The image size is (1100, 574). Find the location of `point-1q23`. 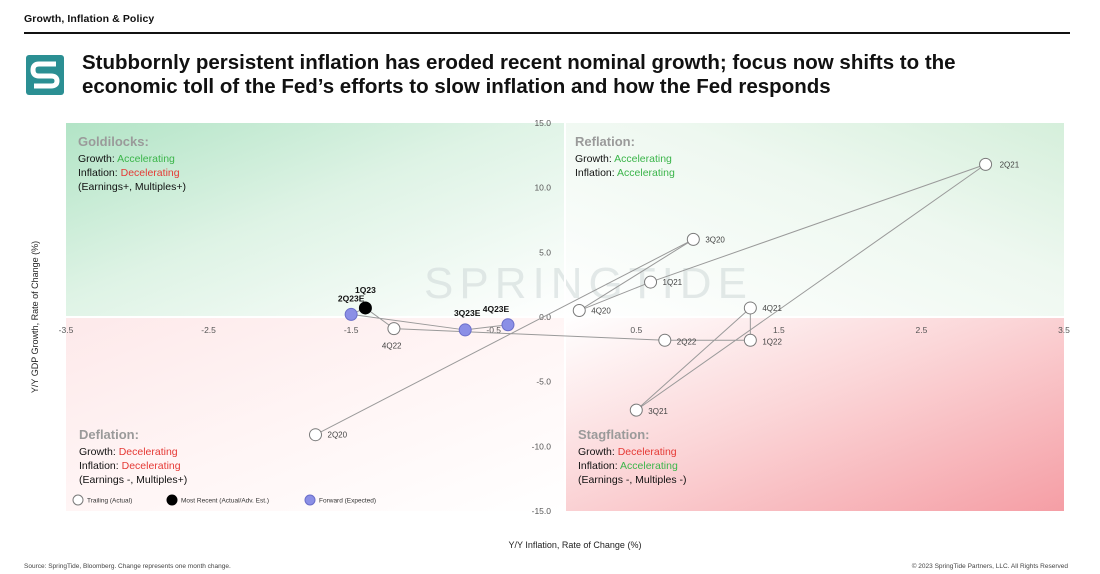

point-1q23 is located at coordinates (365, 308).